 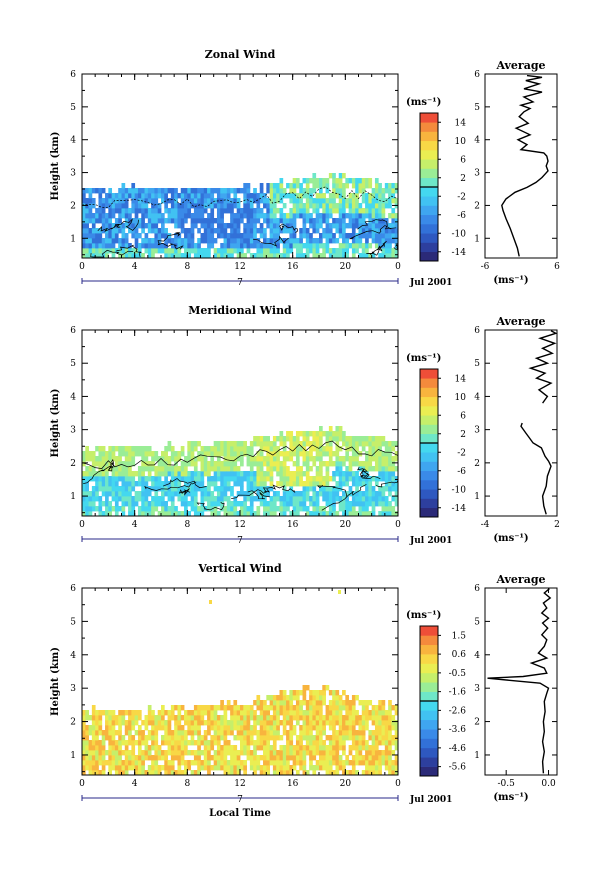 I want to click on colorbar-swatch, so click(x=429, y=466).